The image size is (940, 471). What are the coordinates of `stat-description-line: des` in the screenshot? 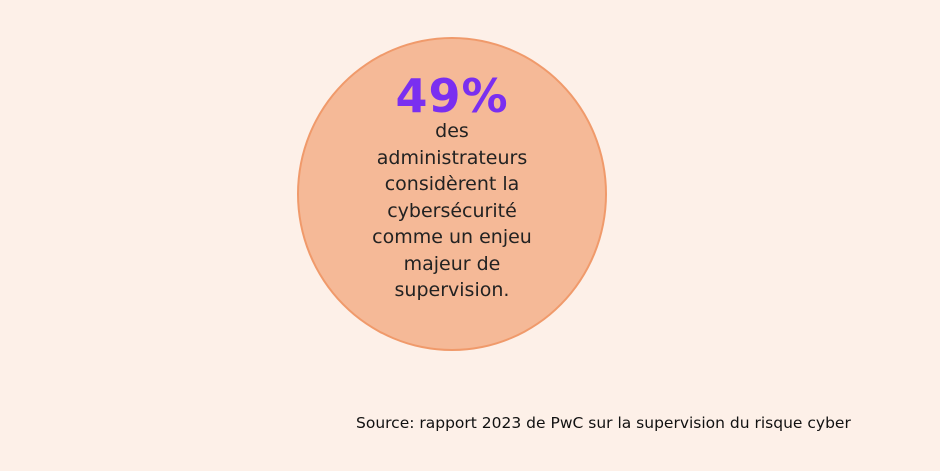 It's located at (452, 131).